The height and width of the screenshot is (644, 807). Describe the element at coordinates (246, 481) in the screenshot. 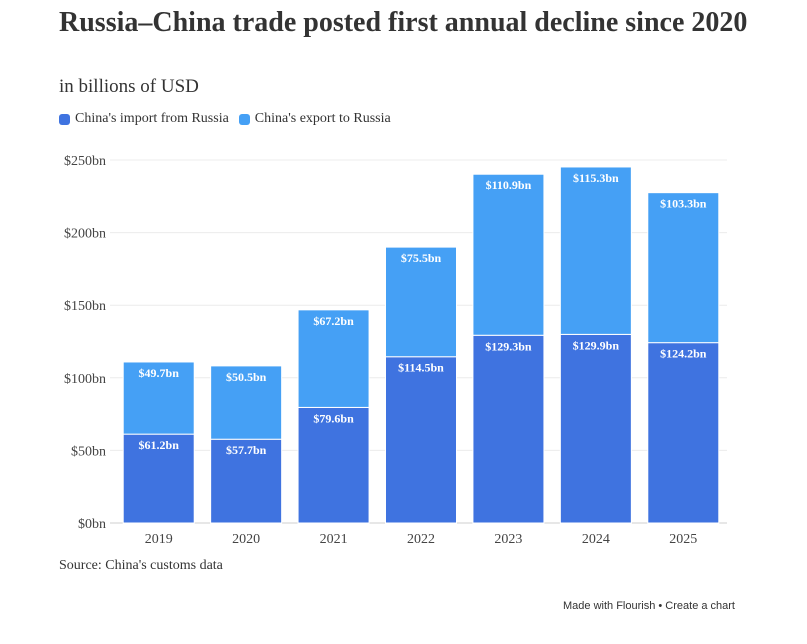

I see `bar-import-2020` at that location.